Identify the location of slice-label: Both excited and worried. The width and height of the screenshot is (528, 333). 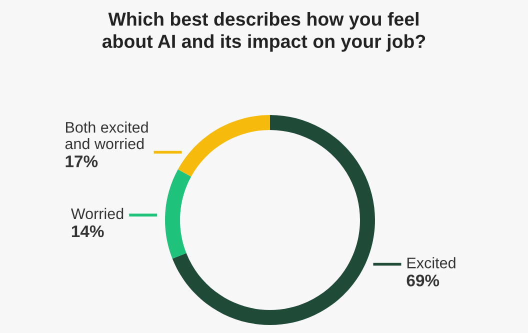
(106, 136).